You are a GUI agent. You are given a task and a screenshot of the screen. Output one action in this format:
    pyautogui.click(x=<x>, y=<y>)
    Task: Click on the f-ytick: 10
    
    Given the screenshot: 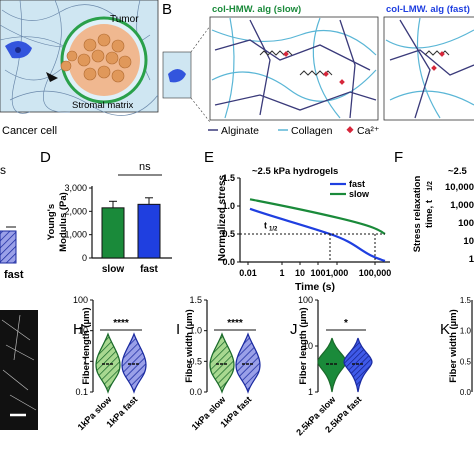 What is the action you would take?
    pyautogui.click(x=468, y=241)
    